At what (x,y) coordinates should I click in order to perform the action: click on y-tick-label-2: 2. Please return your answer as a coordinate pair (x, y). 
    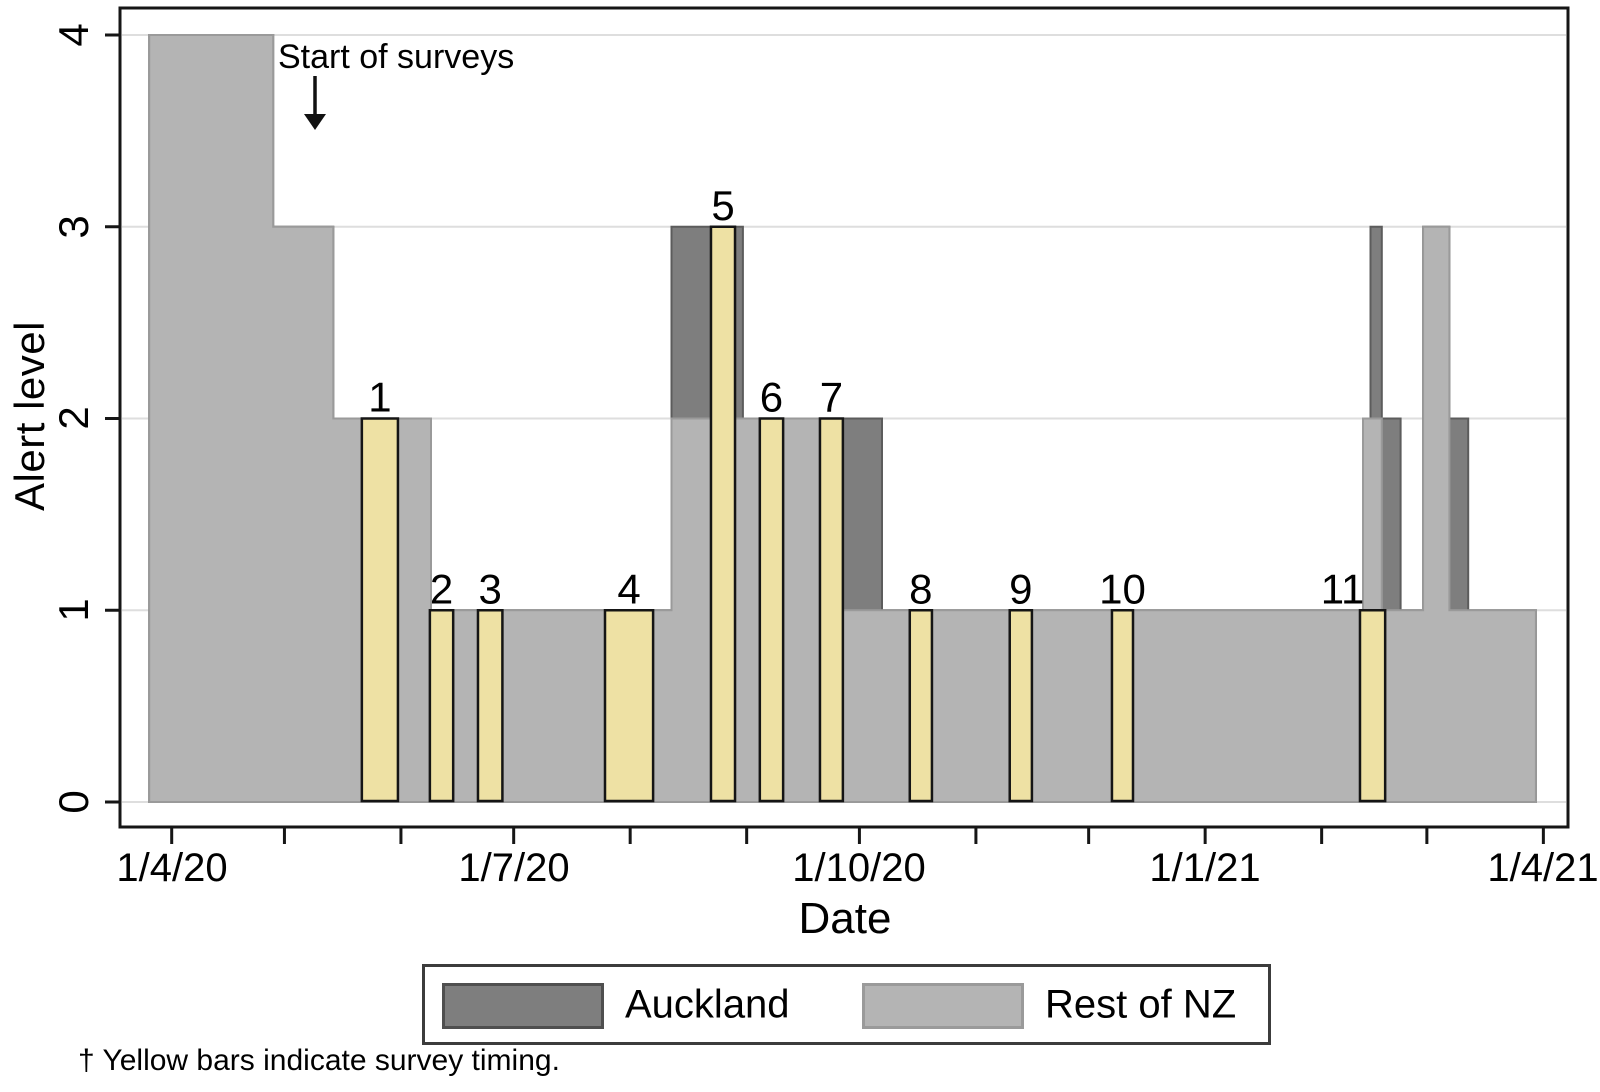
    Looking at the image, I should click on (73, 418).